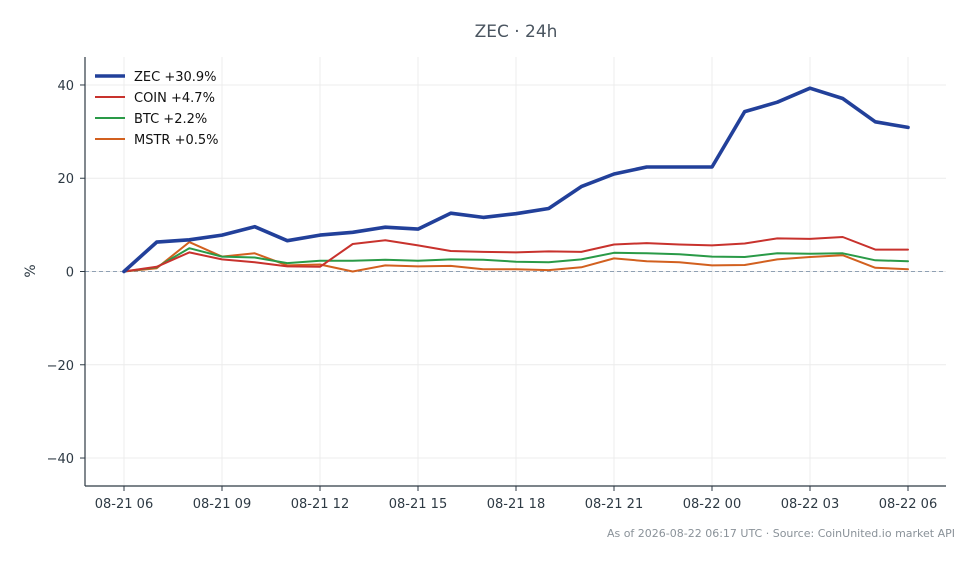  I want to click on legend-label-coin: COIN +4.7%, so click(174, 98).